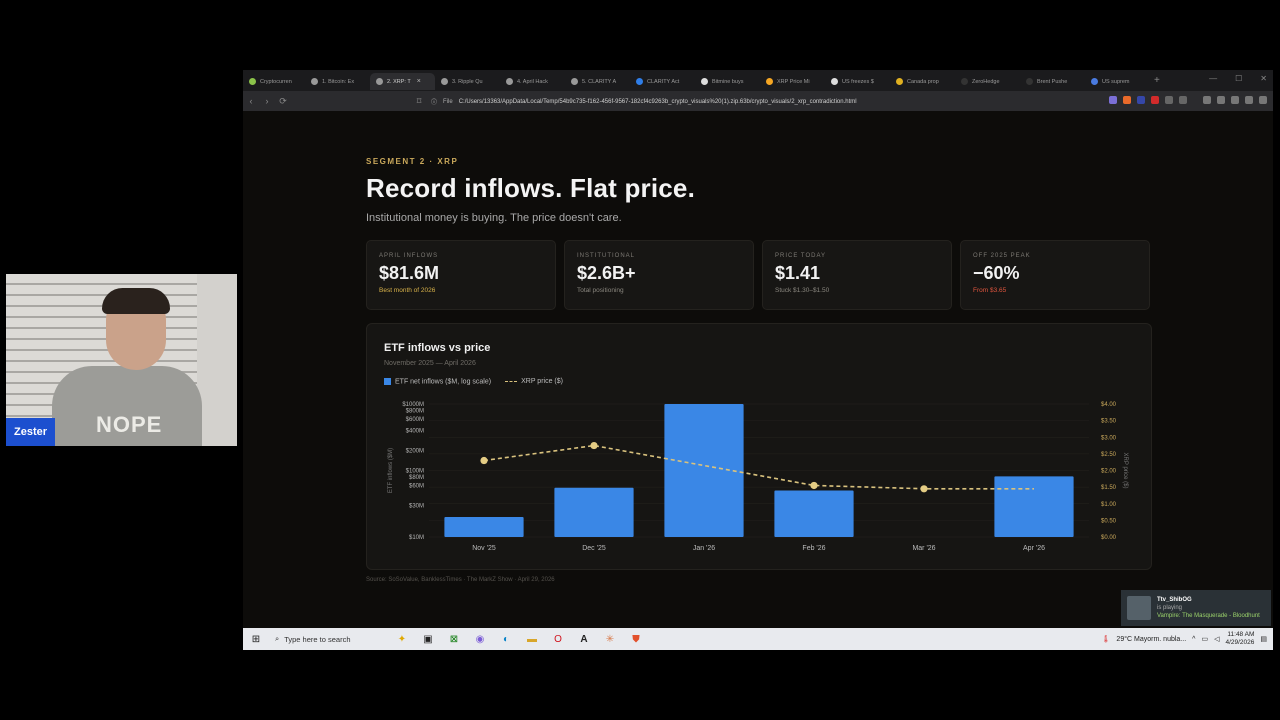 The height and width of the screenshot is (720, 1280). I want to click on new-tab-button: +, so click(1157, 80).